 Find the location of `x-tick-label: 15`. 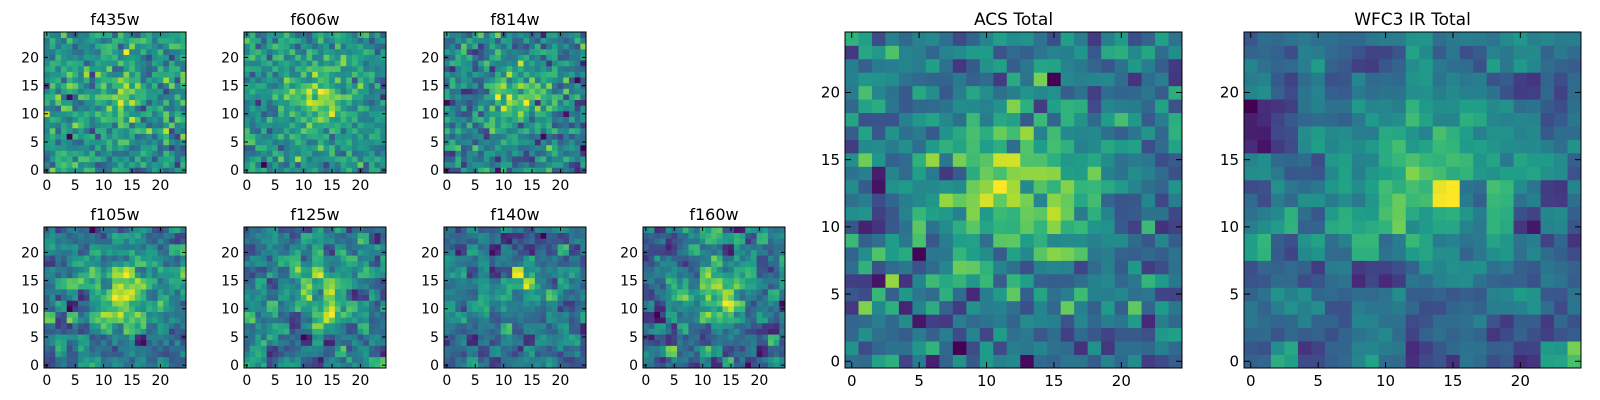

x-tick-label: 15 is located at coordinates (332, 186).